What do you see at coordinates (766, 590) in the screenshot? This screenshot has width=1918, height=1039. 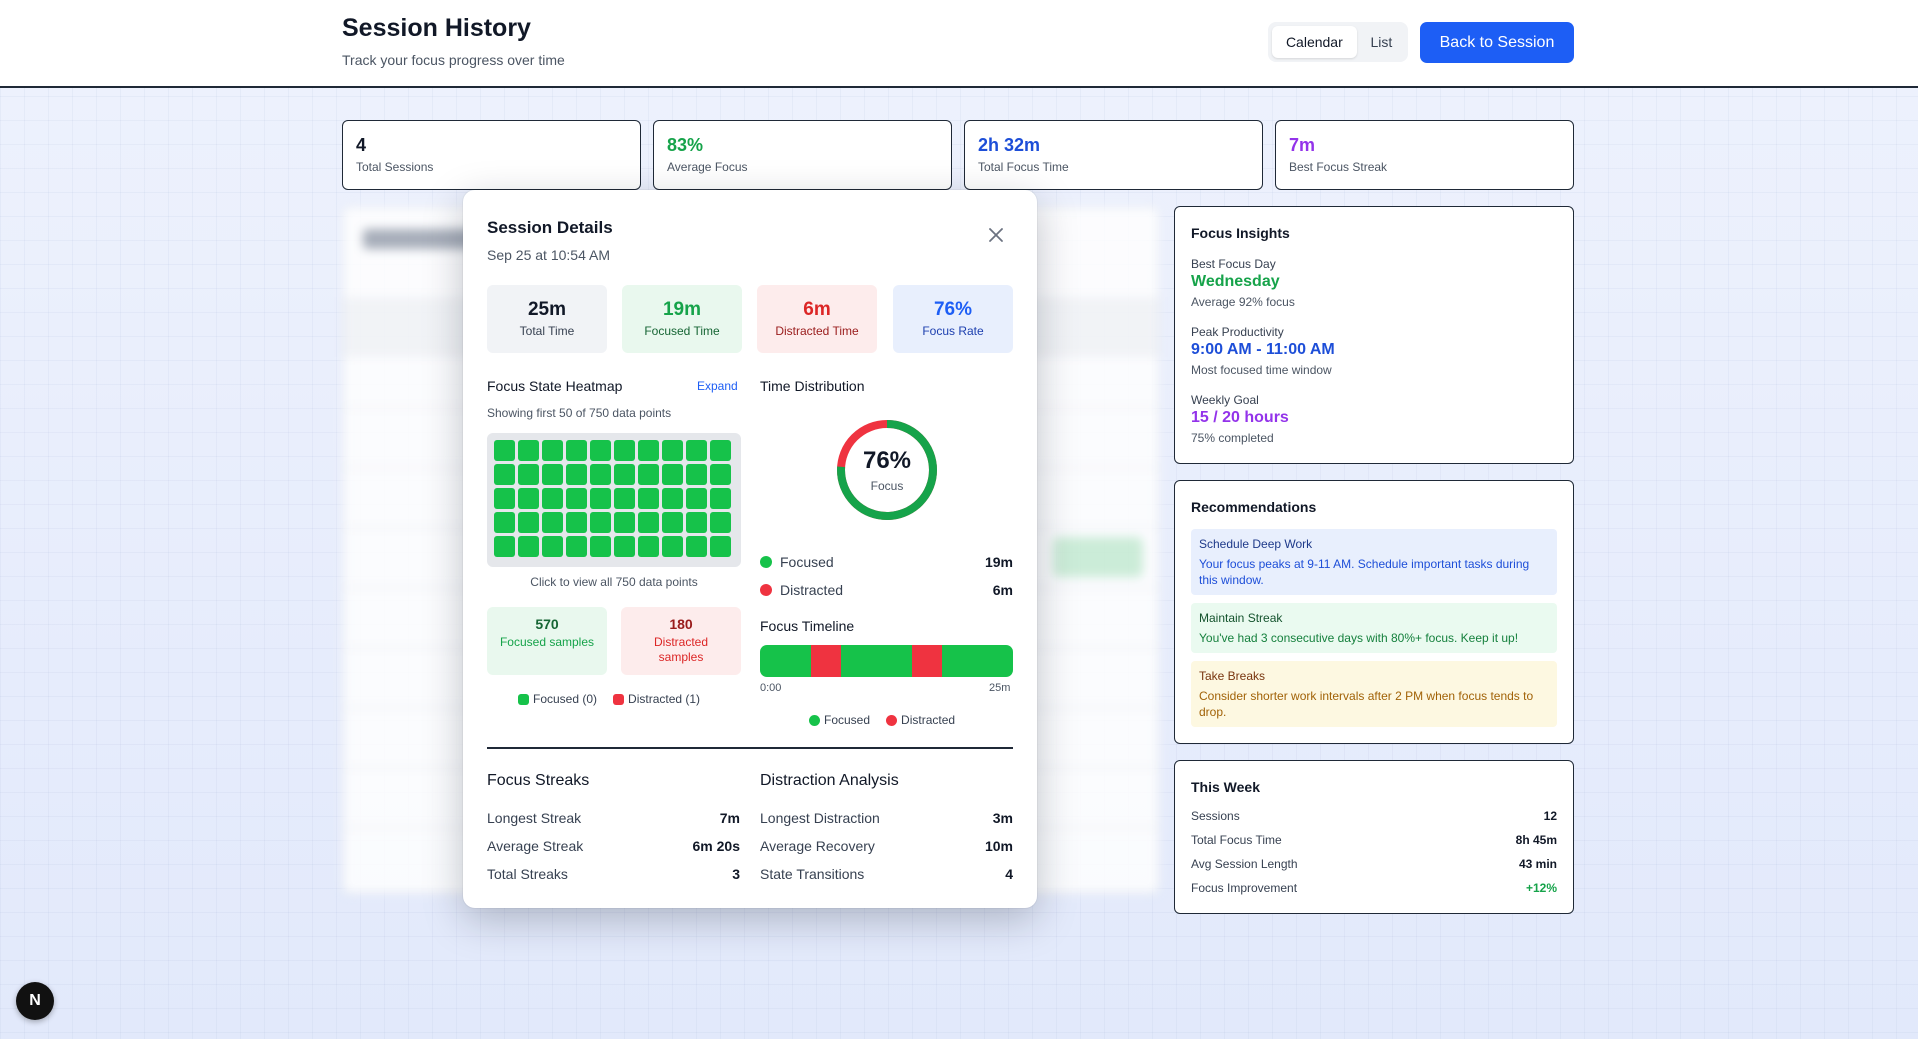 I see `distracted-dot-icon` at bounding box center [766, 590].